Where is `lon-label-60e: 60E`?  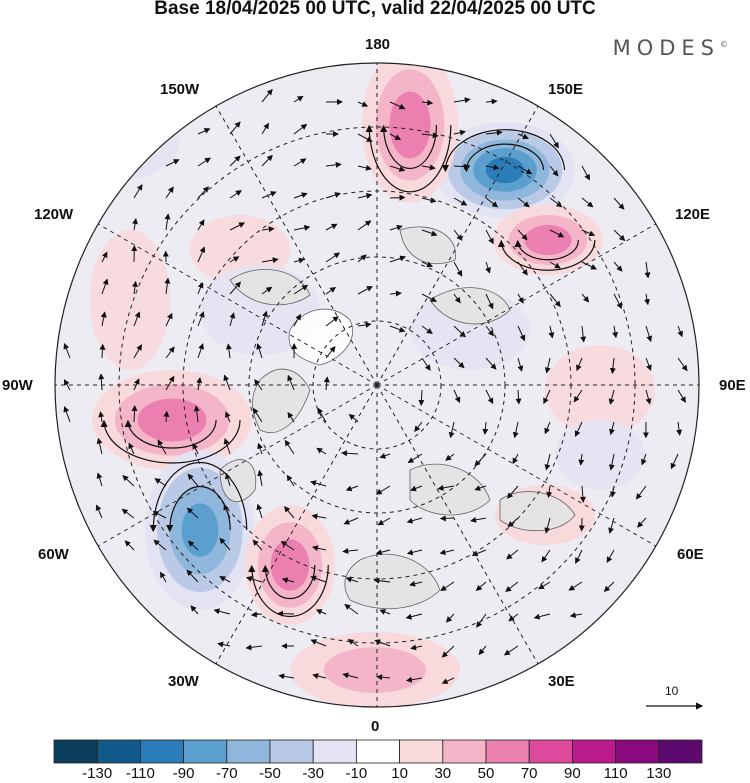
lon-label-60e: 60E is located at coordinates (690, 554).